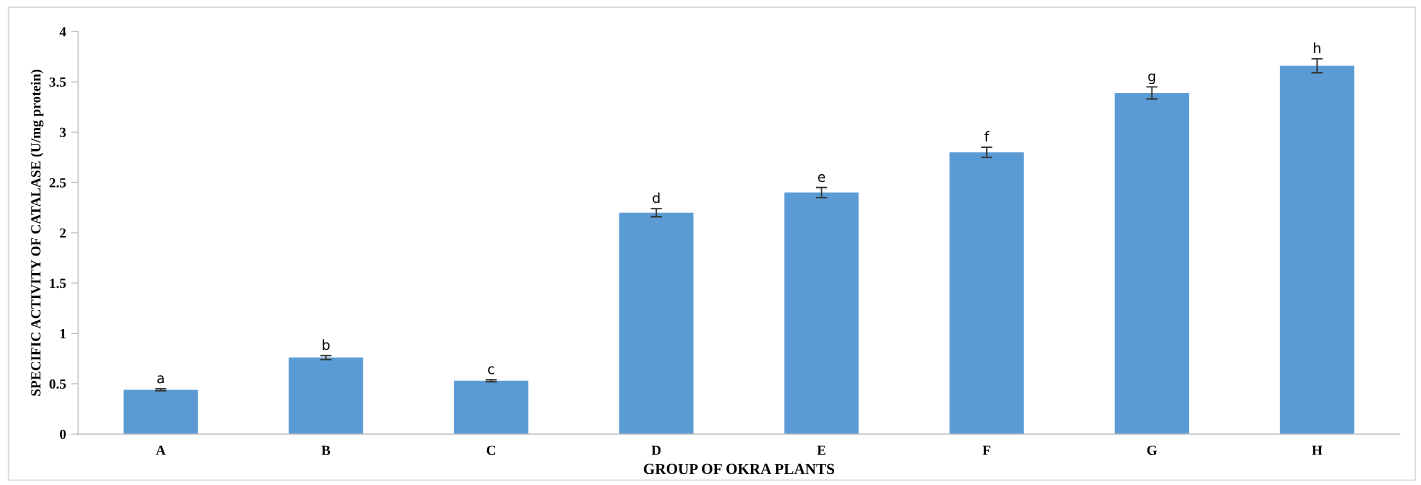 The image size is (1421, 485). What do you see at coordinates (62, 233) in the screenshot?
I see `y-tick-label: 2` at bounding box center [62, 233].